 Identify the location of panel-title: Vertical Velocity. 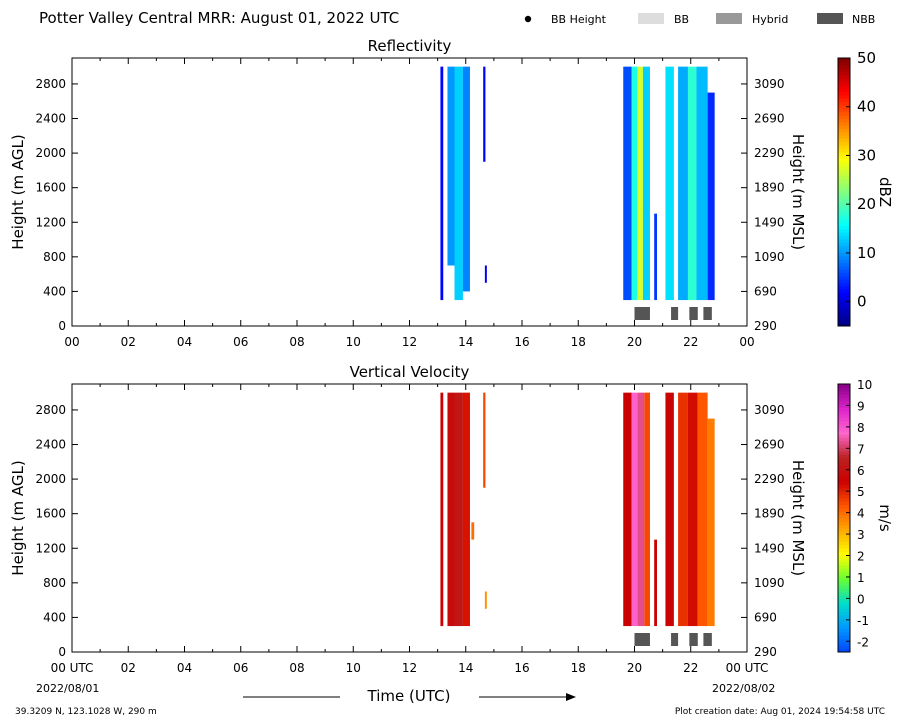
(410, 372).